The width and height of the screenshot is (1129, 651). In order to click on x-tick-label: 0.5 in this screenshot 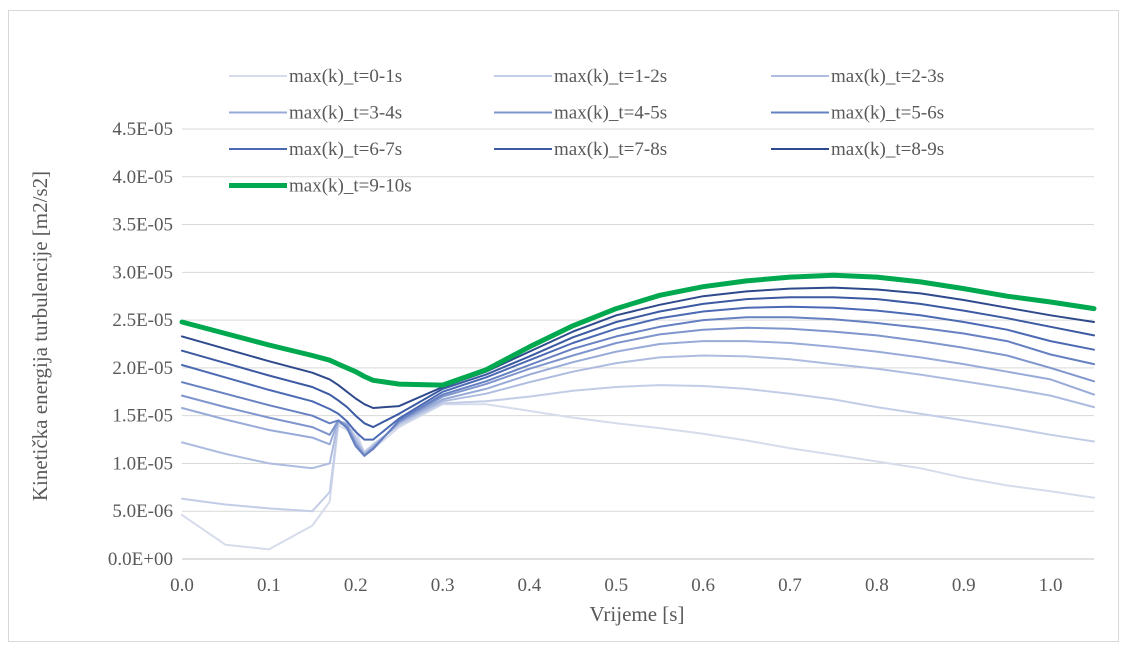, I will do `click(616, 585)`.